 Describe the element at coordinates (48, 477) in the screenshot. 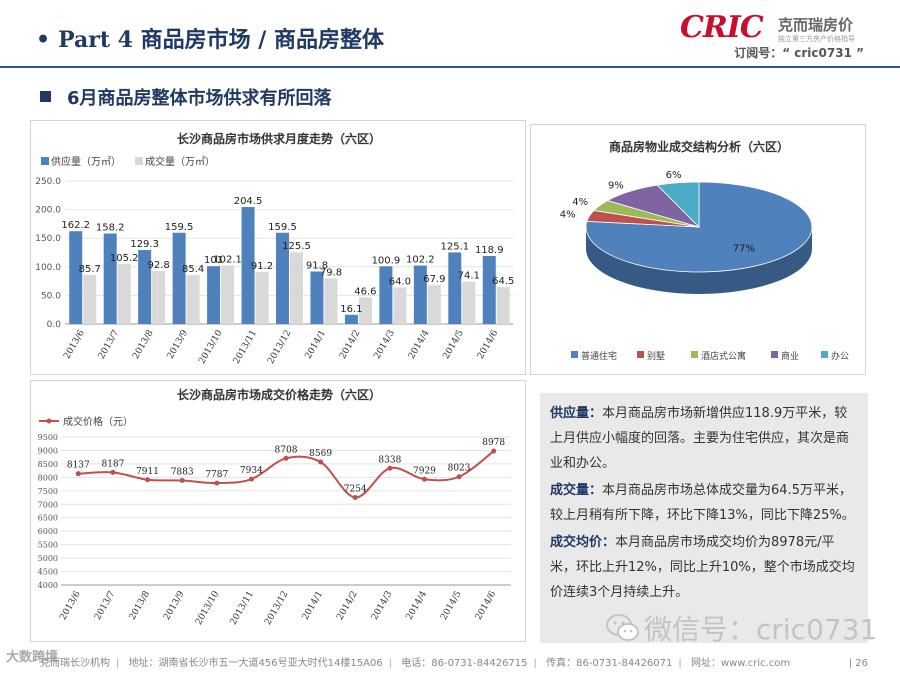

I see `y-tick-label: 8000` at that location.